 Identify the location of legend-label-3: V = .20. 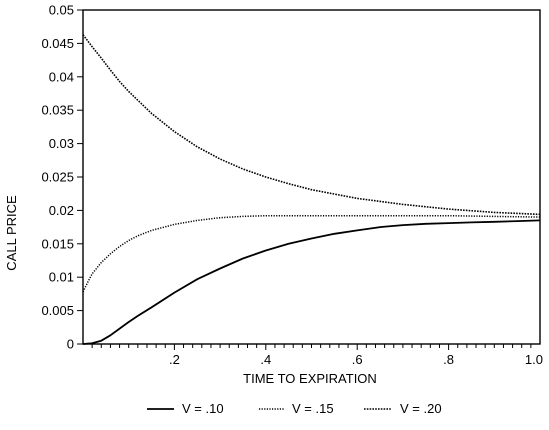
(421, 408).